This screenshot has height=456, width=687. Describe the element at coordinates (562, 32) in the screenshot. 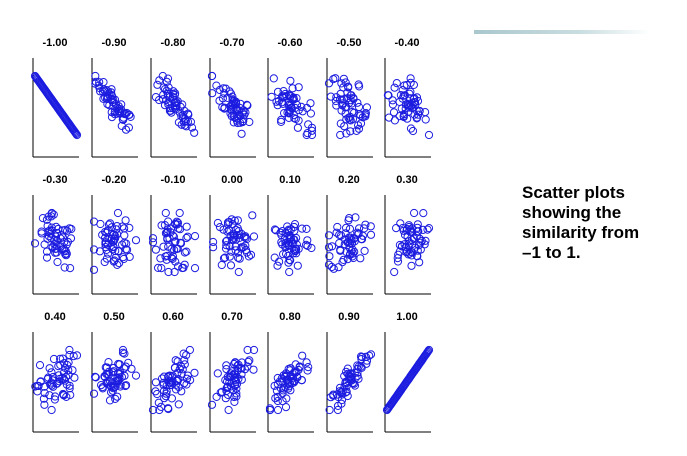

I see `accent-line` at that location.